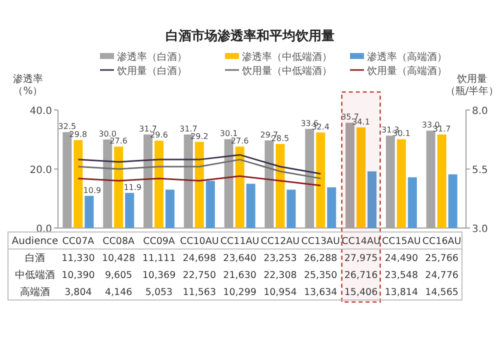 Image resolution: width=500 pixels, height=362 pixels. I want to click on text: Audience, so click(35, 241).